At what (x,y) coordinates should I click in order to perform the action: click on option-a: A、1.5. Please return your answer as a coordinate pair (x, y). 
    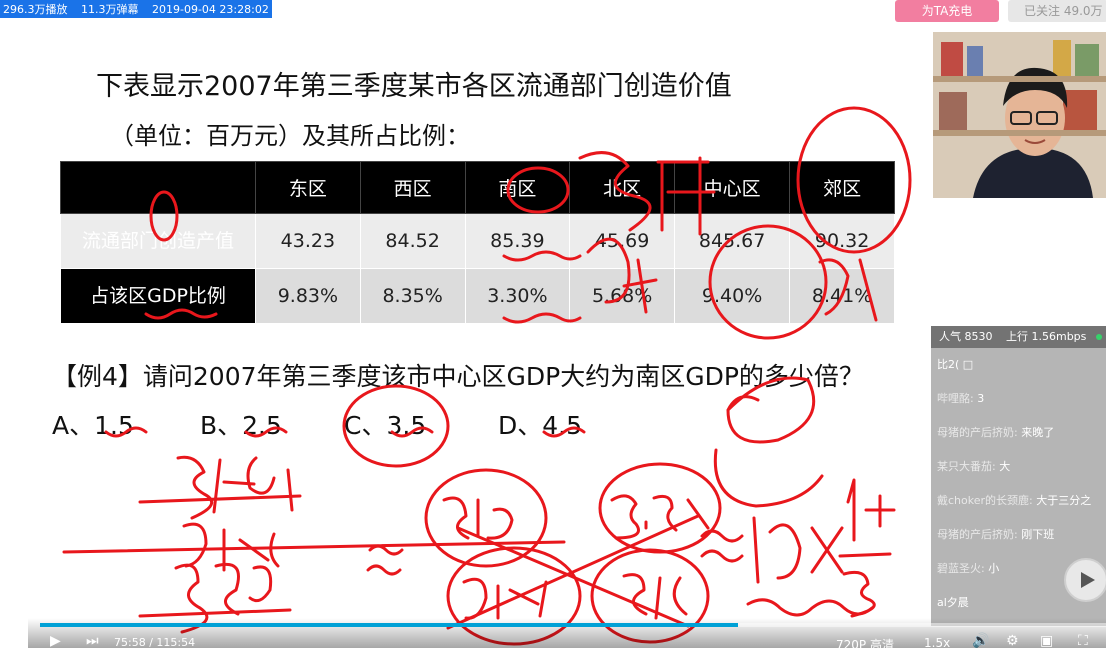
    Looking at the image, I should click on (93, 424).